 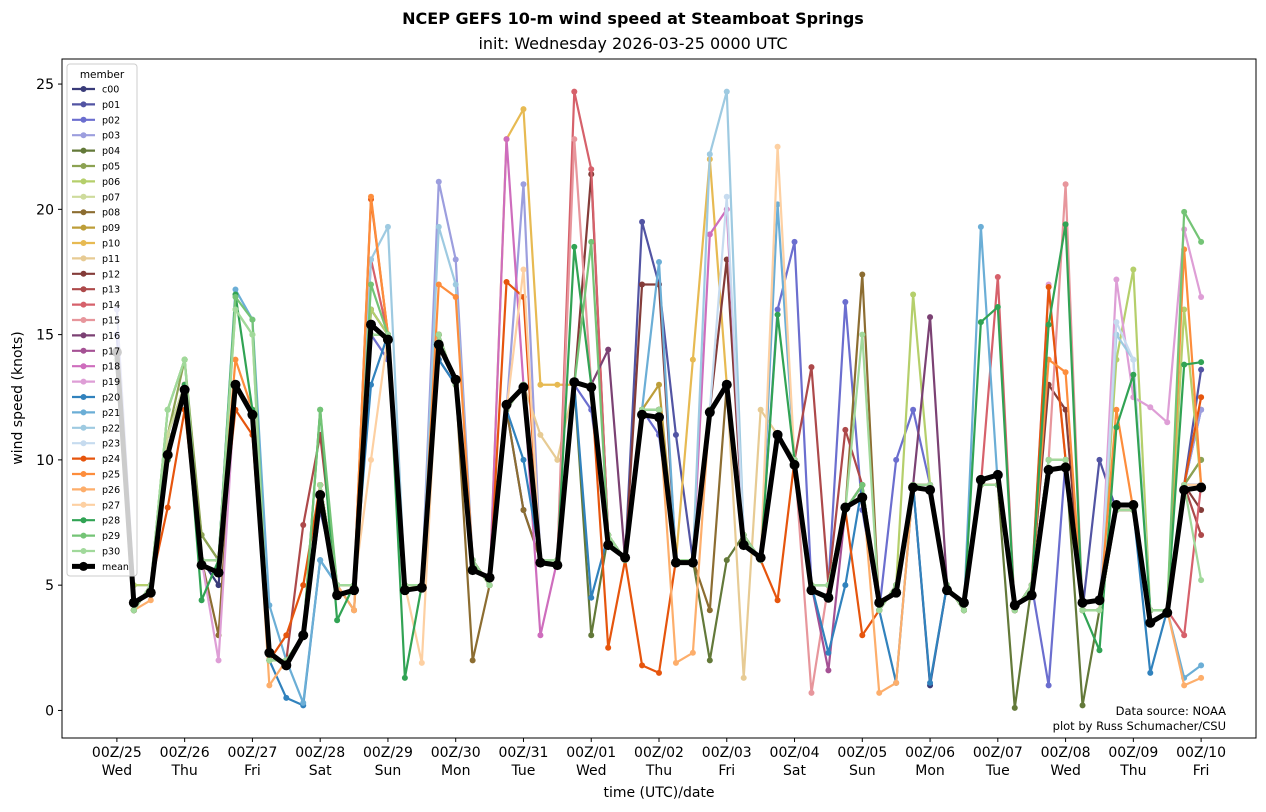 What do you see at coordinates (45, 210) in the screenshot?
I see `y-tick-label: 20` at bounding box center [45, 210].